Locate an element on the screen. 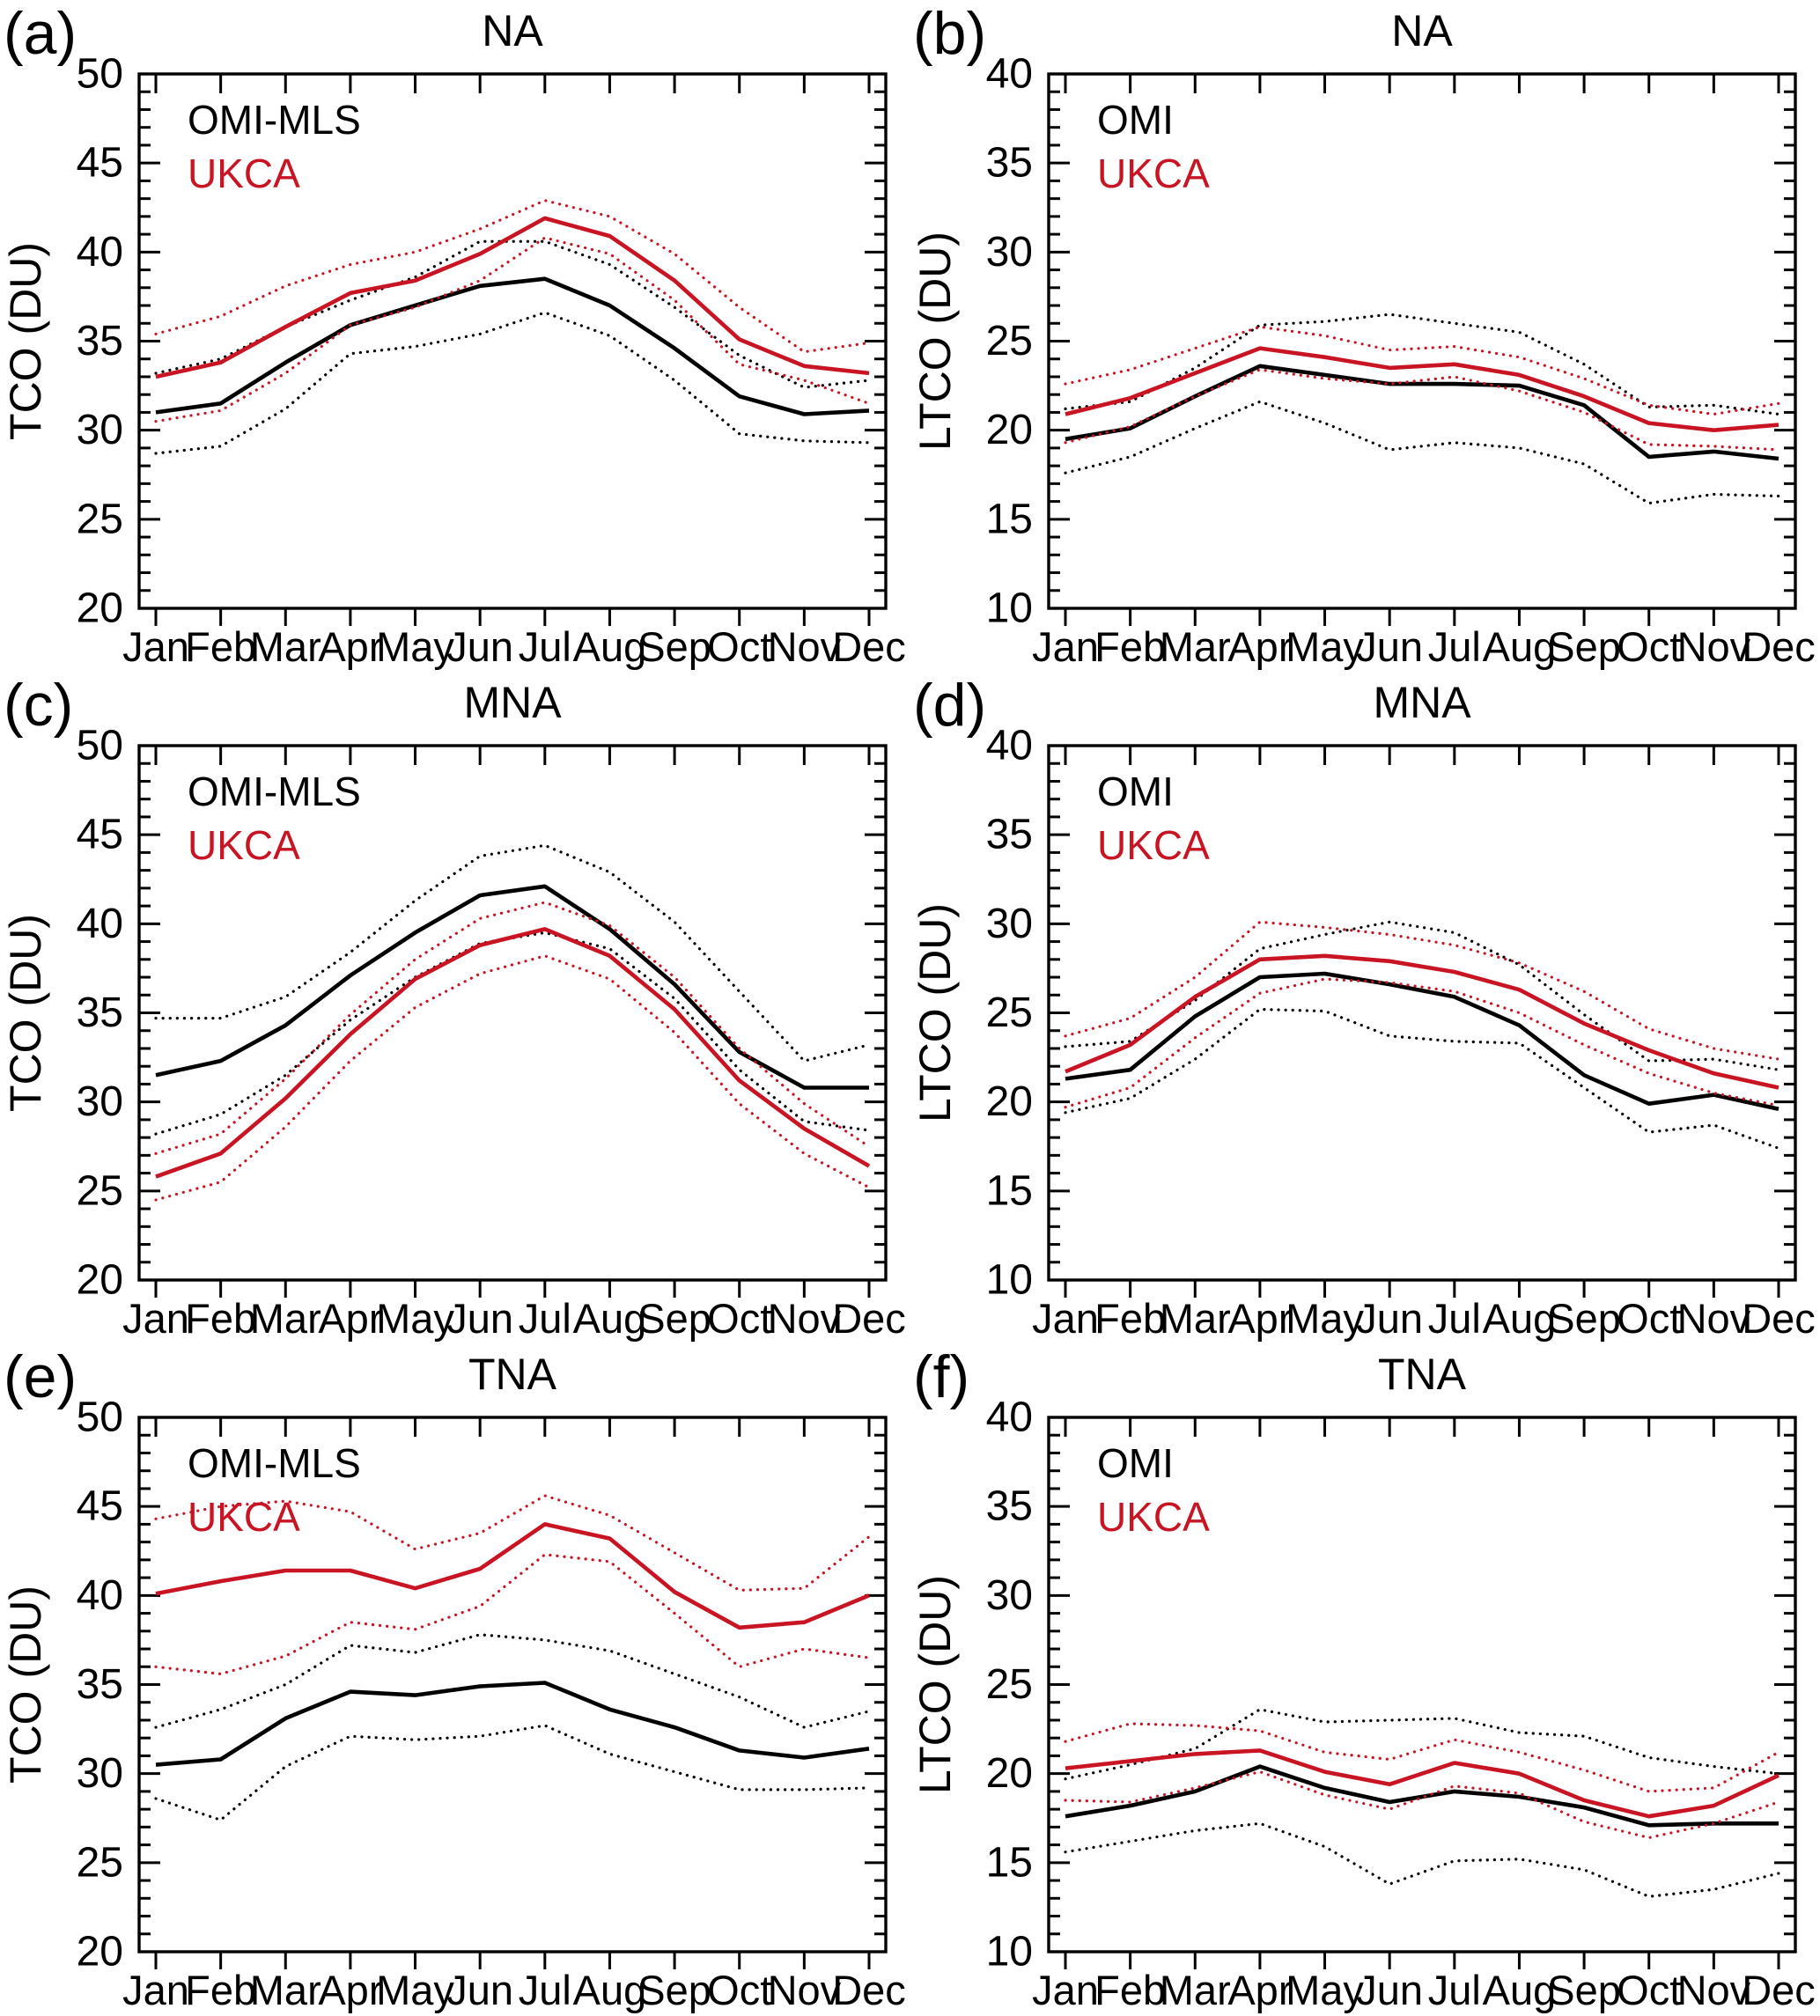 The width and height of the screenshot is (1820, 2016). series-line-omi-mls-minus-sigma is located at coordinates (512, 1772).